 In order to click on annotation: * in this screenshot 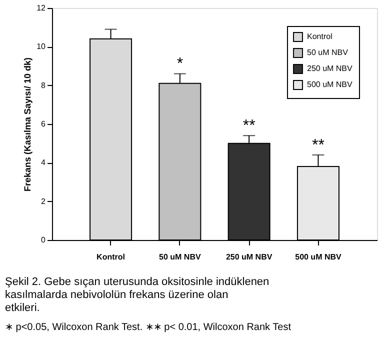, I will do `click(180, 64)`.